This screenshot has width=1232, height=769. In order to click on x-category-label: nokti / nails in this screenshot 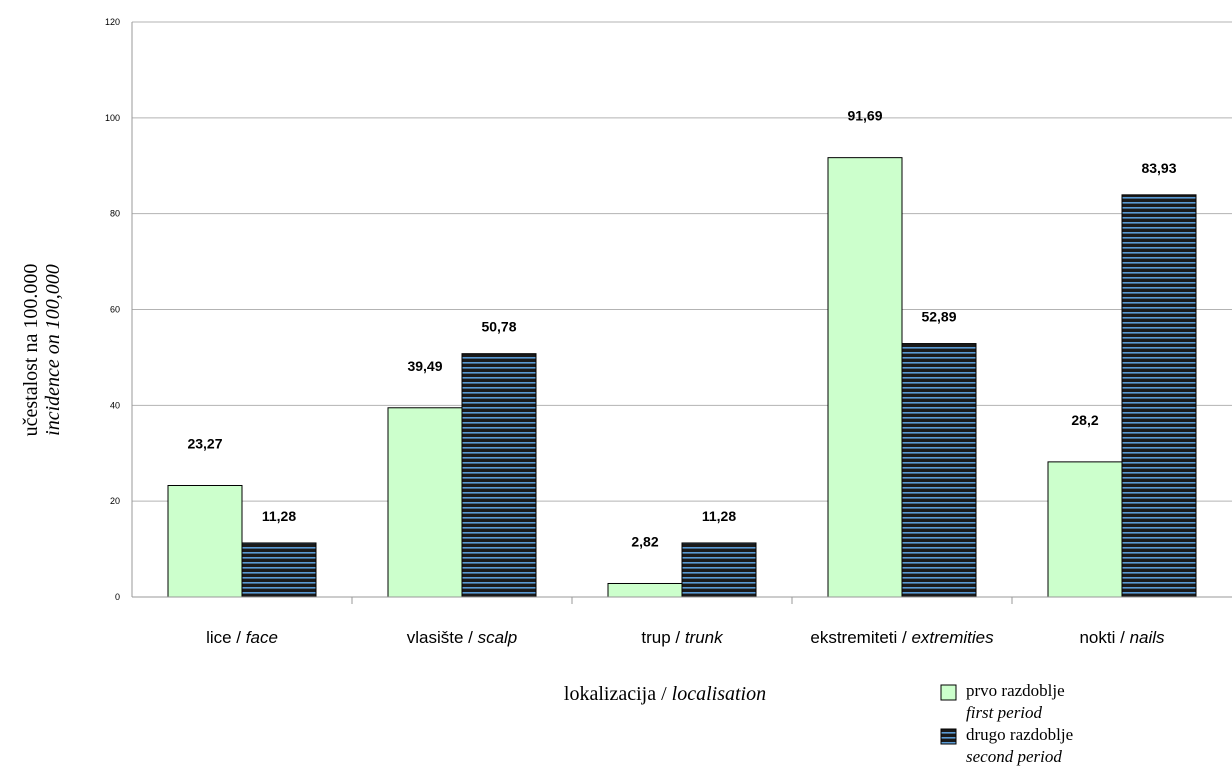, I will do `click(1122, 637)`.